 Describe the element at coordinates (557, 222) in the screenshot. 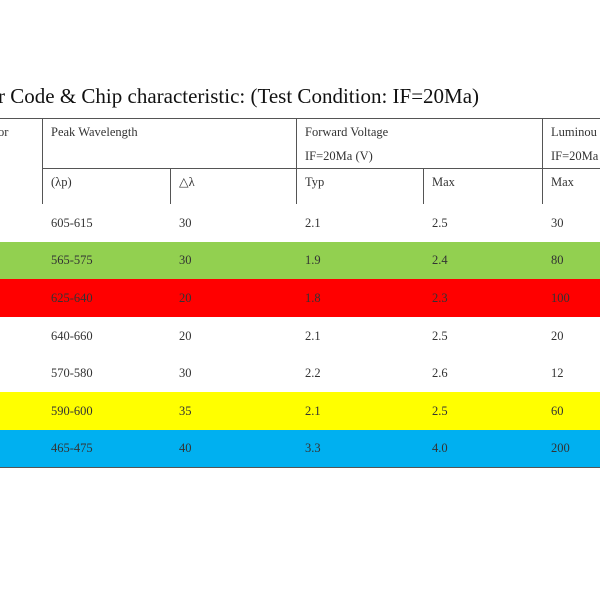

I see `max-luminous-cell: 30` at that location.